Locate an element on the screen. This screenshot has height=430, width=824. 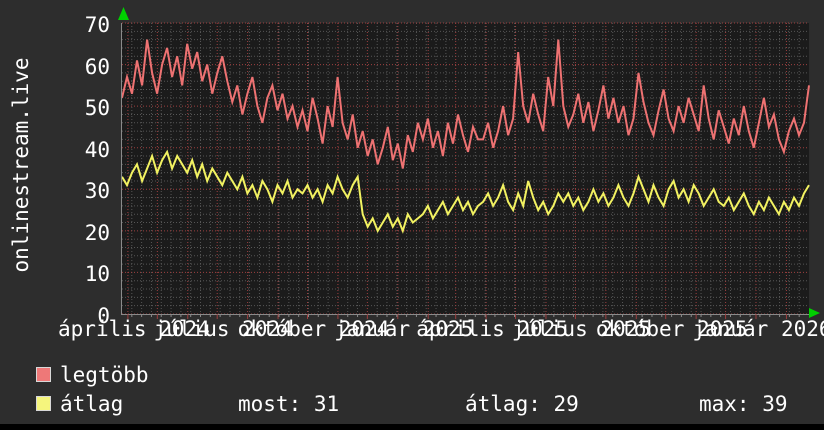
x-tick-label: április 2025 is located at coordinates (492, 329).